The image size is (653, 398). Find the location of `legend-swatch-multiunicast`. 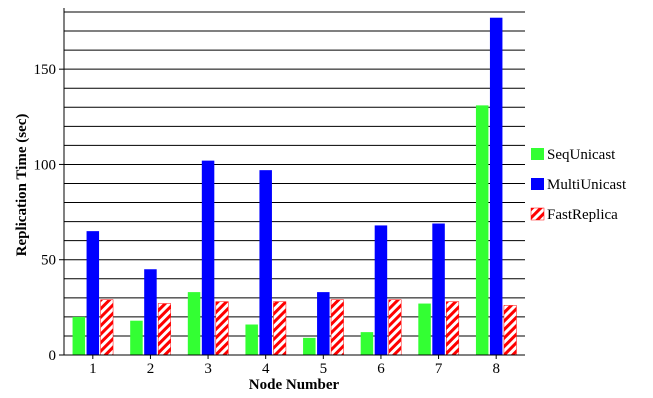

legend-swatch-multiunicast is located at coordinates (537, 184).